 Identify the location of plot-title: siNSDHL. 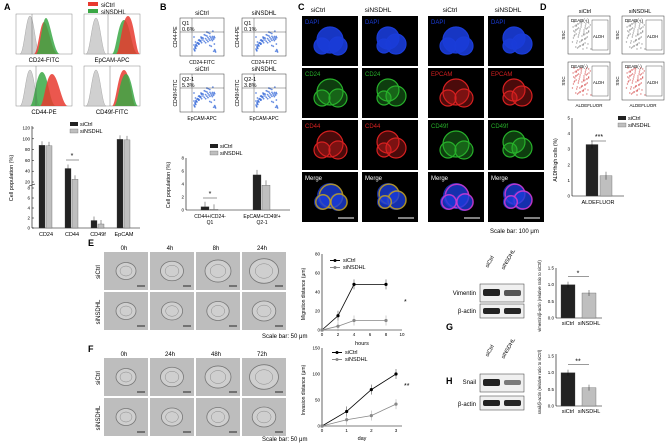
(264, 70).